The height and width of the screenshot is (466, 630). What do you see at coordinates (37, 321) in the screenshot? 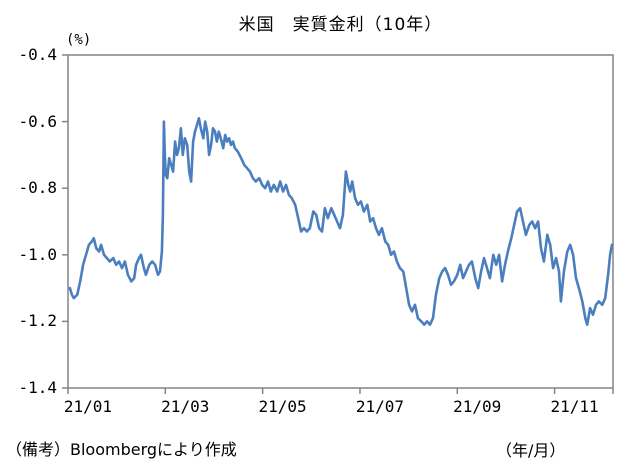
I see `y-axis-tick-label: -1.2` at bounding box center [37, 321].